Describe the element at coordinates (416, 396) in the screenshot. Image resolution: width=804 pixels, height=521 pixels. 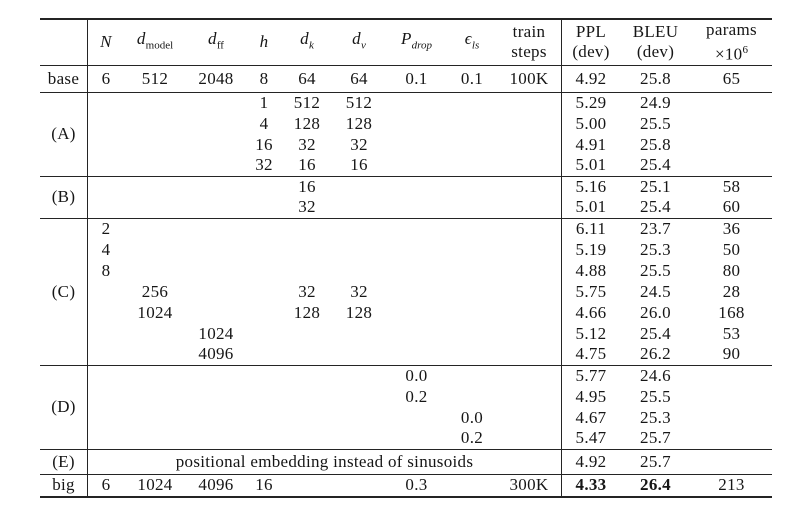
I see `cell-p_drop: 0.2` at that location.